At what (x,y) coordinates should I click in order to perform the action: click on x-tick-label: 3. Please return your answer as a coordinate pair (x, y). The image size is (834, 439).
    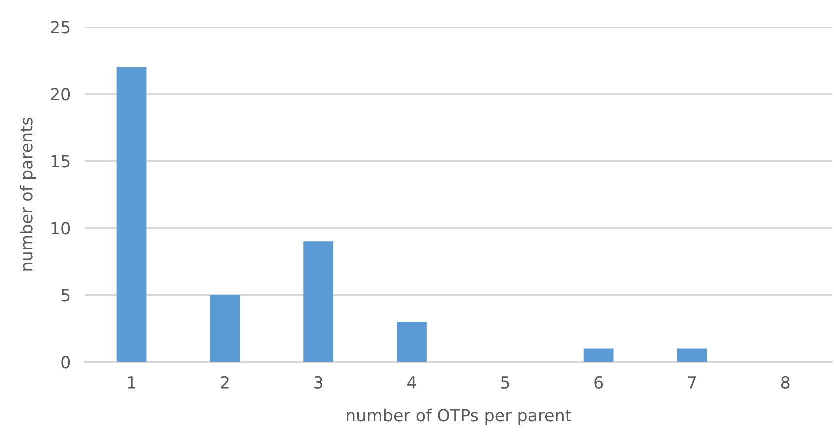
    Looking at the image, I should click on (318, 382).